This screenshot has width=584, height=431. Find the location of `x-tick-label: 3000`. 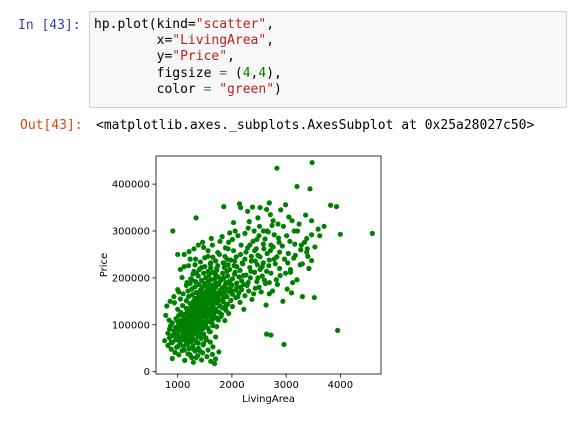

x-tick-label: 3000 is located at coordinates (285, 385).